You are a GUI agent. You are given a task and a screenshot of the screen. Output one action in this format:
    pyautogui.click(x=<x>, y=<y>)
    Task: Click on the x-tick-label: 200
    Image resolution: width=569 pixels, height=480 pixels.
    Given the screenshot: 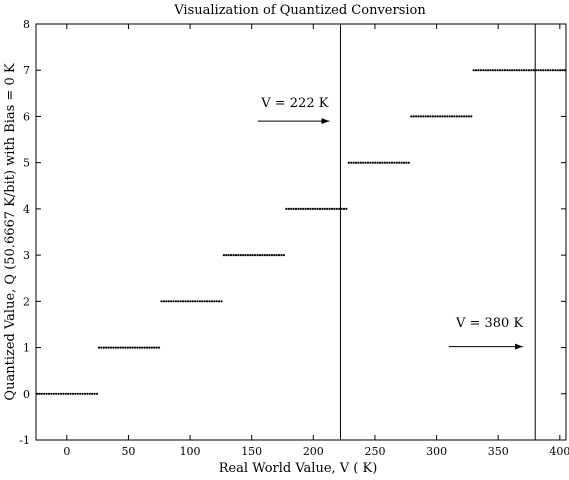 What is the action you would take?
    pyautogui.click(x=313, y=451)
    